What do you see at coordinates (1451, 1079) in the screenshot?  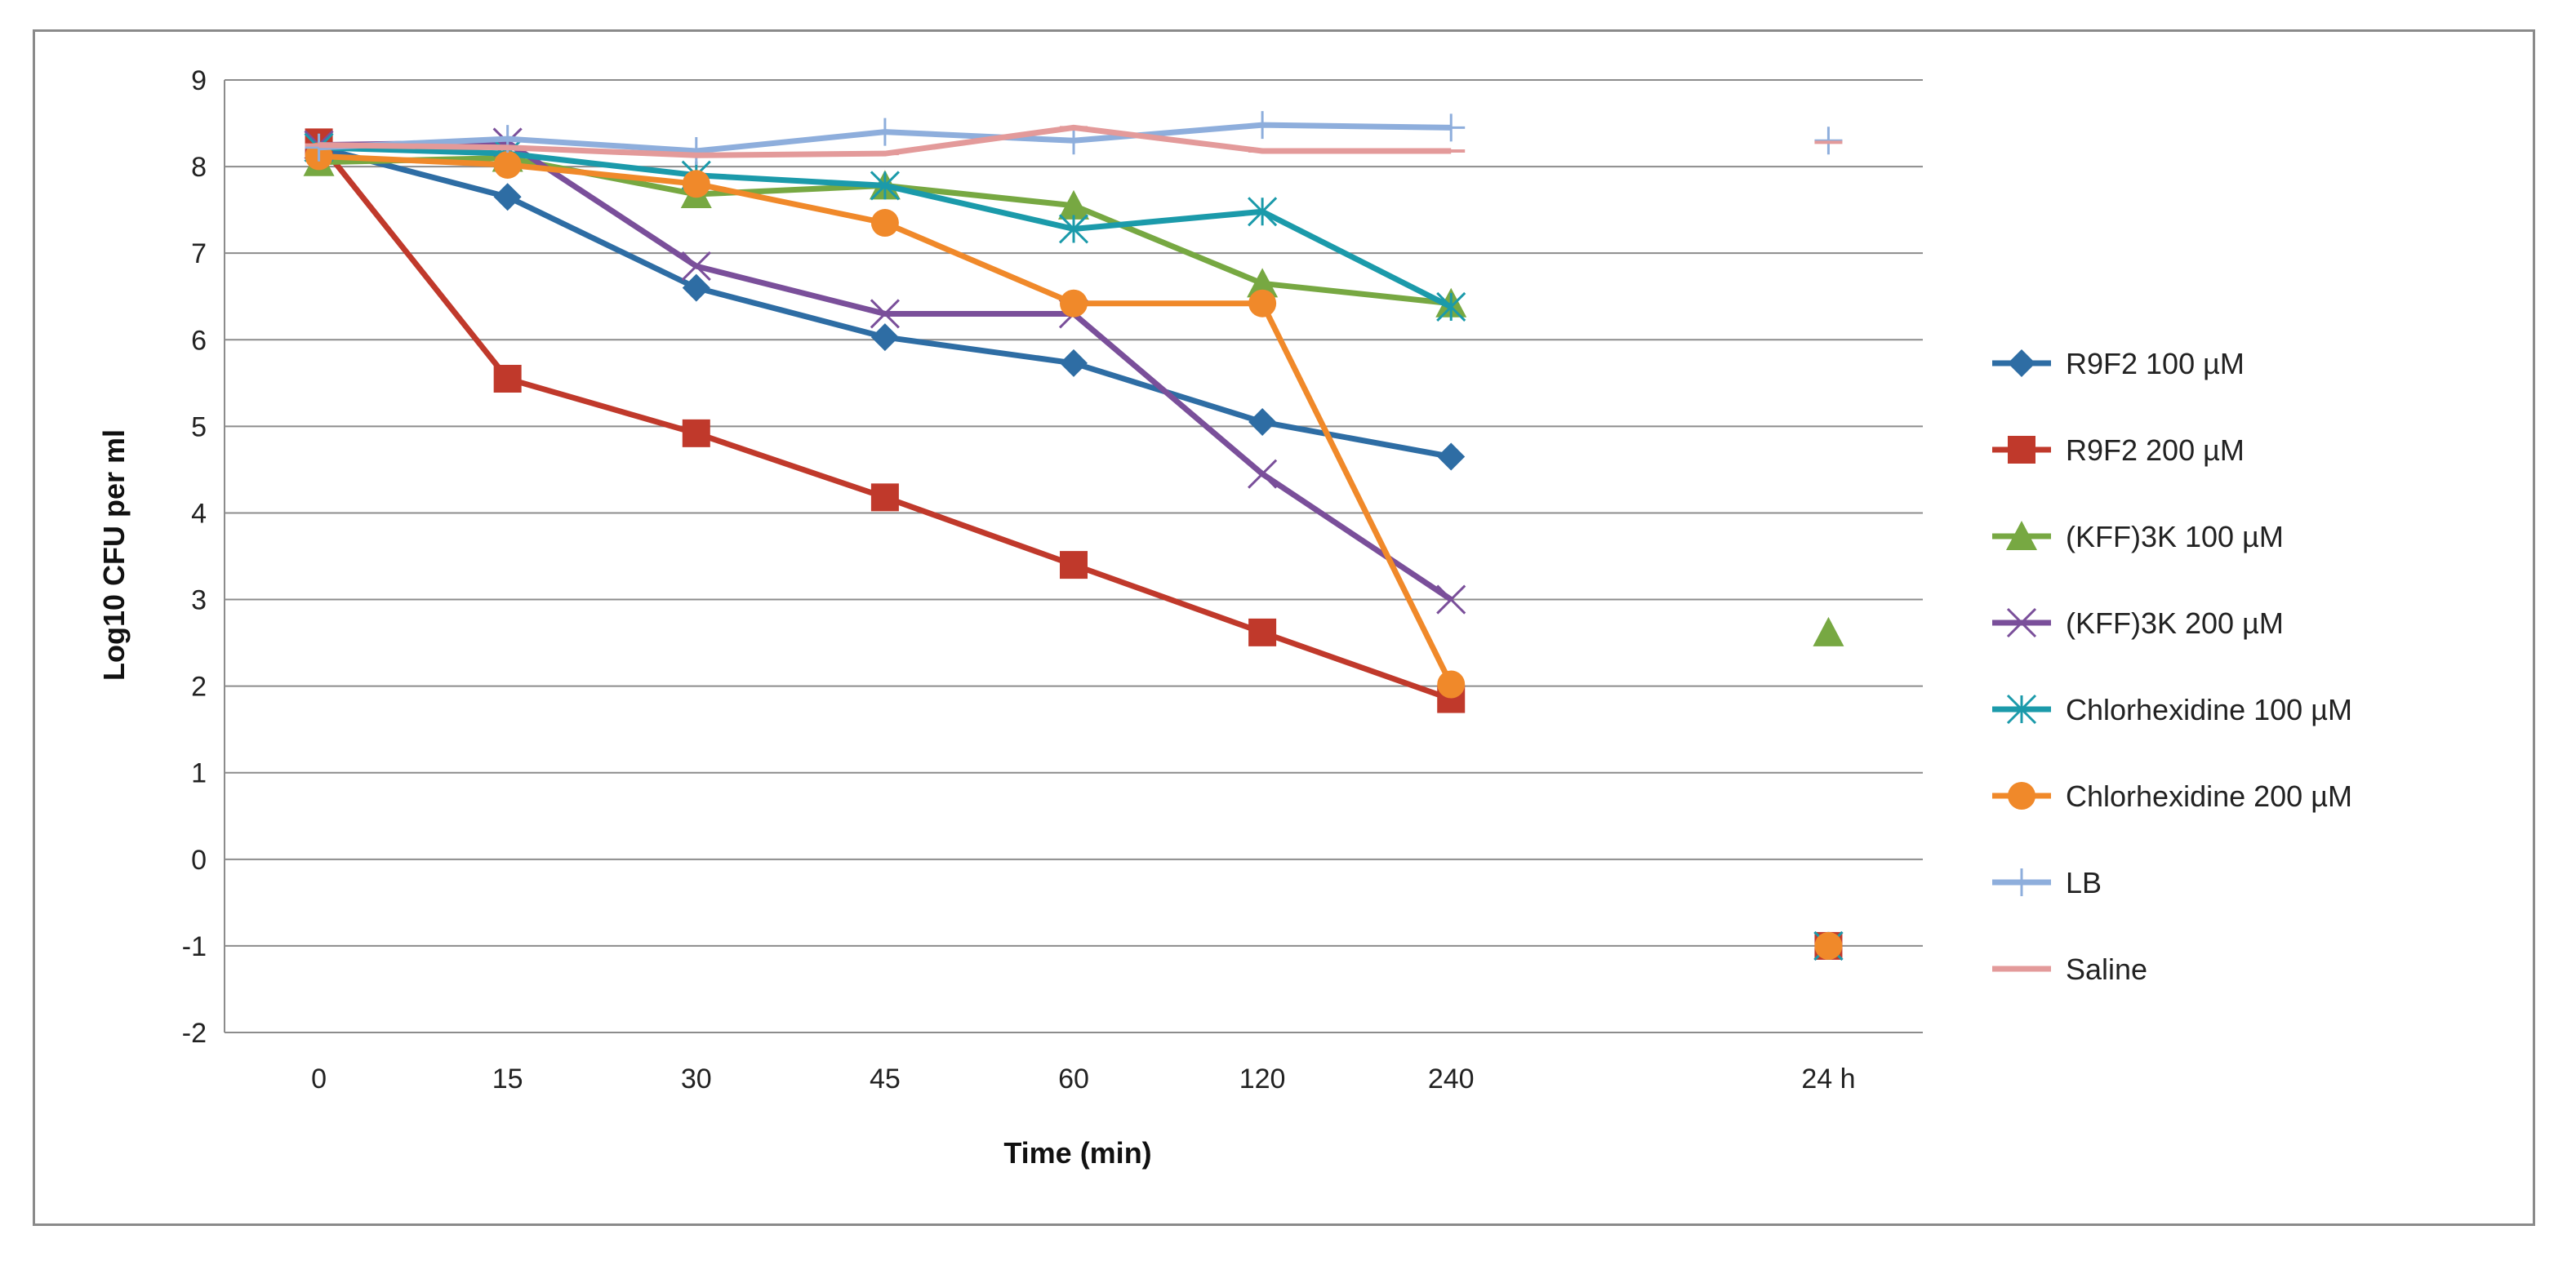 I see `x-tick-label-6: 240` at bounding box center [1451, 1079].